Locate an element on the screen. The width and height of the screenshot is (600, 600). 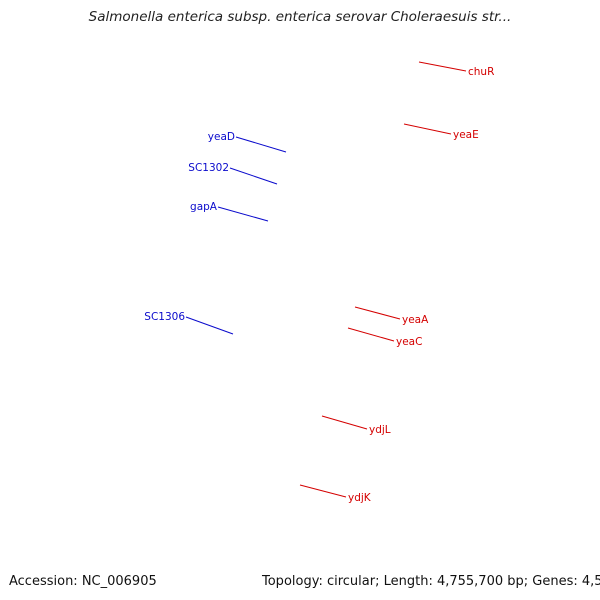
label-ydjL-leader is located at coordinates (344, 422).